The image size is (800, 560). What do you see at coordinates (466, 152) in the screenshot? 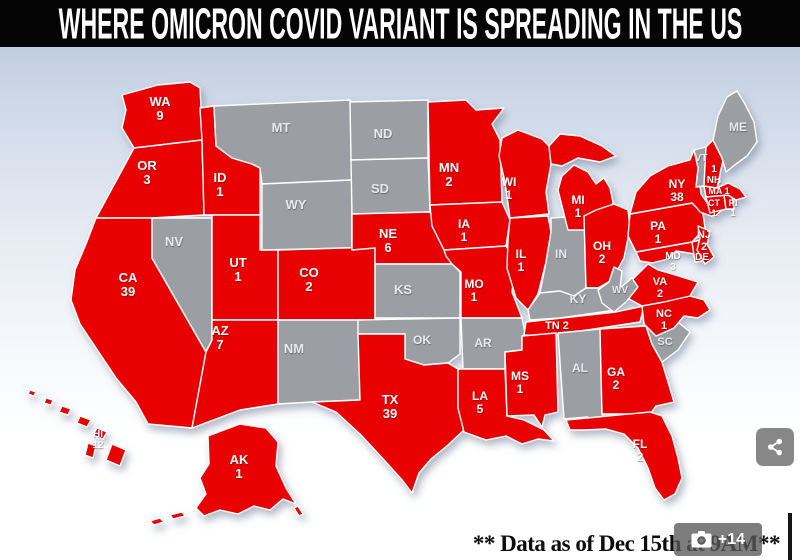
I see `state-MN` at bounding box center [466, 152].